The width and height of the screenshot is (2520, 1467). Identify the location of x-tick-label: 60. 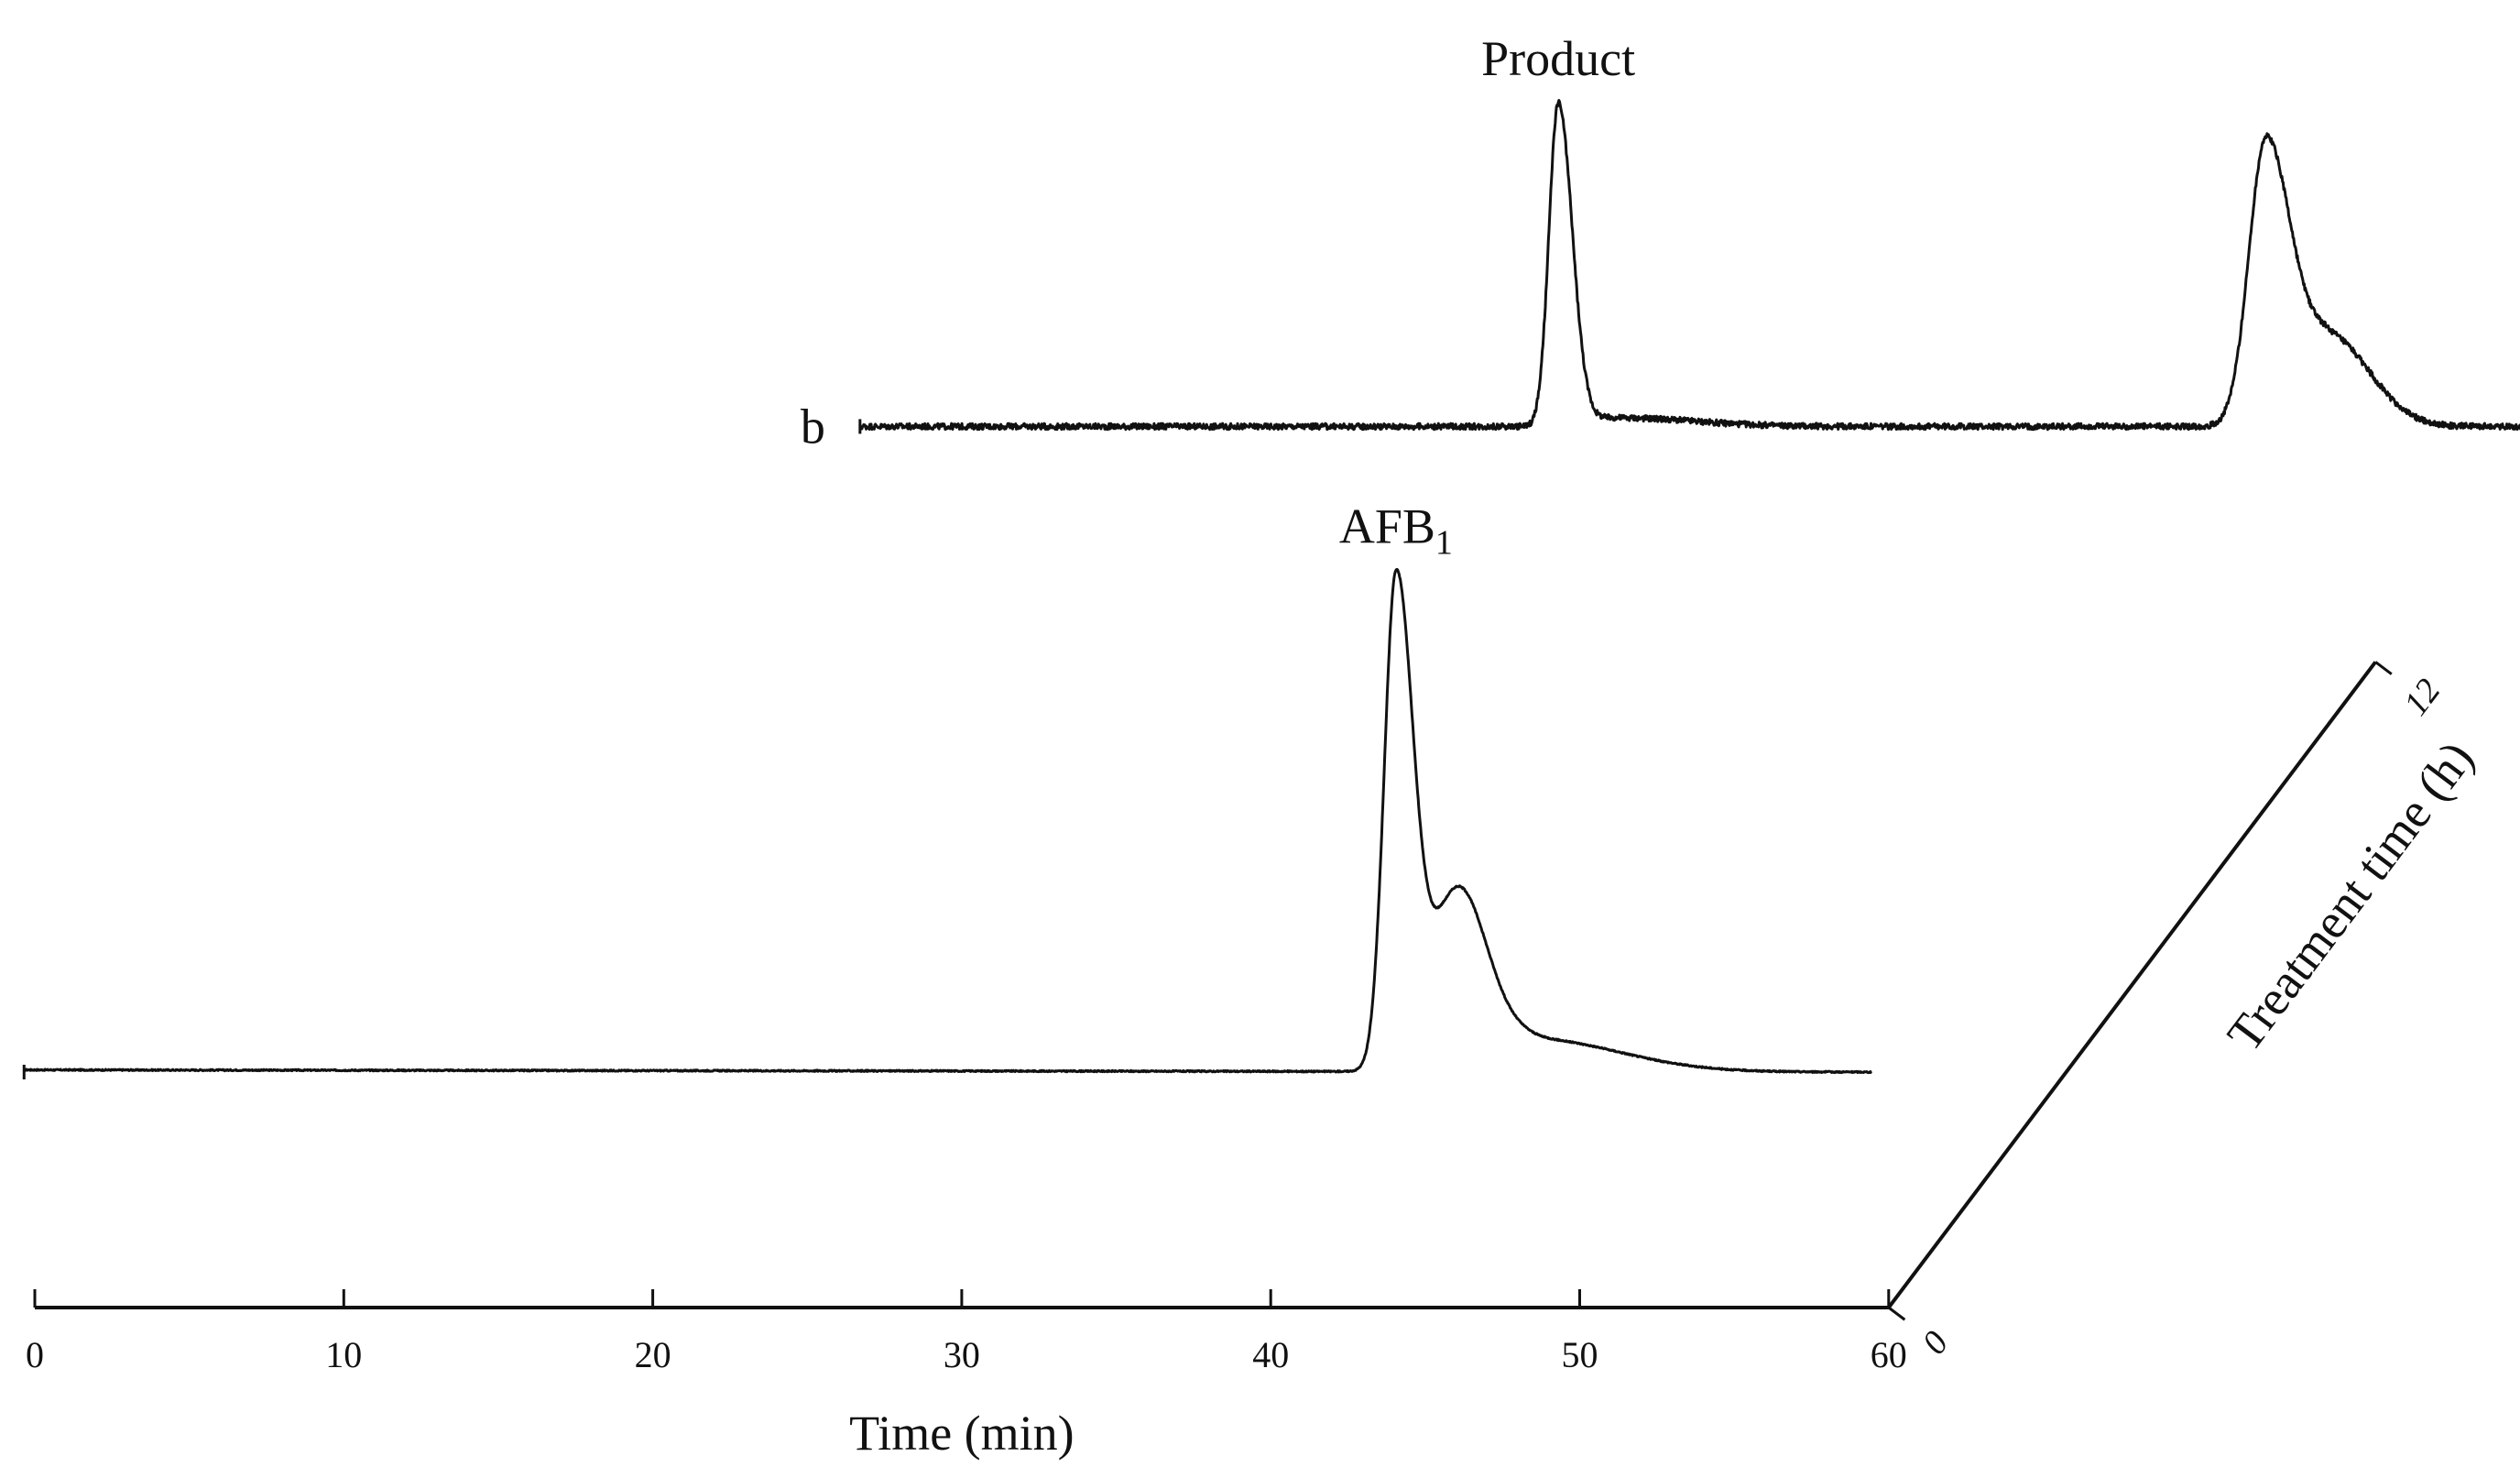
(1889, 1354).